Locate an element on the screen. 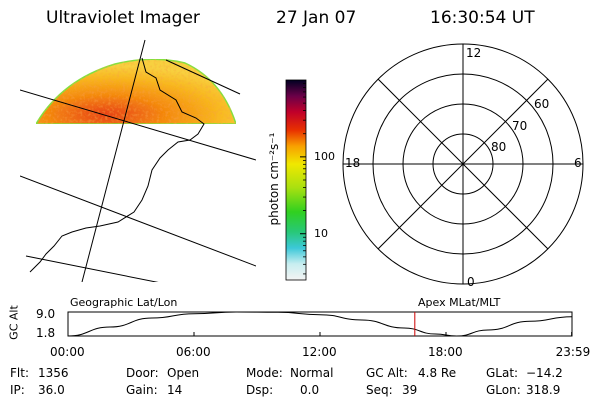 Image resolution: width=600 pixels, height=400 pixels. timeline-ylabel: GC Alt is located at coordinates (14, 322).